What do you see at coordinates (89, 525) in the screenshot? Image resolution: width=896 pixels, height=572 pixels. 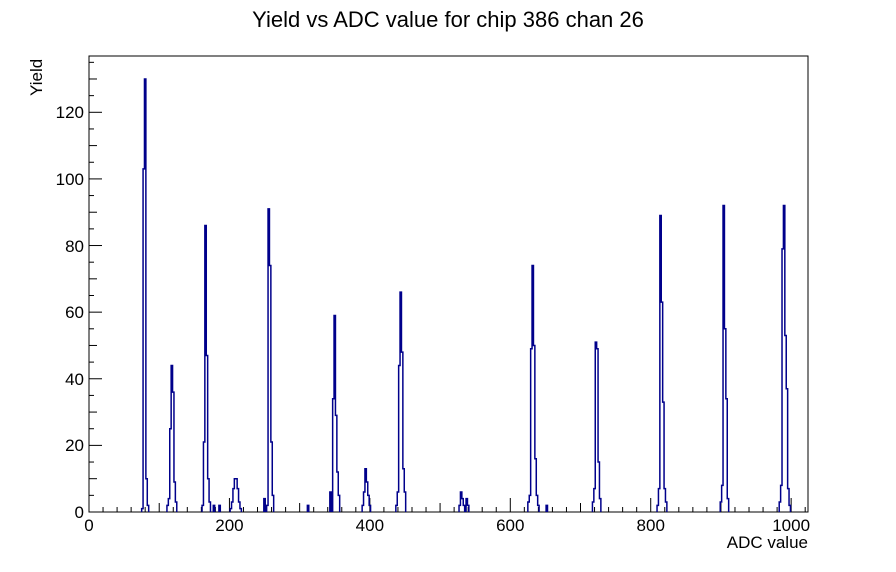 I see `x-tick-label: 0` at bounding box center [89, 525].